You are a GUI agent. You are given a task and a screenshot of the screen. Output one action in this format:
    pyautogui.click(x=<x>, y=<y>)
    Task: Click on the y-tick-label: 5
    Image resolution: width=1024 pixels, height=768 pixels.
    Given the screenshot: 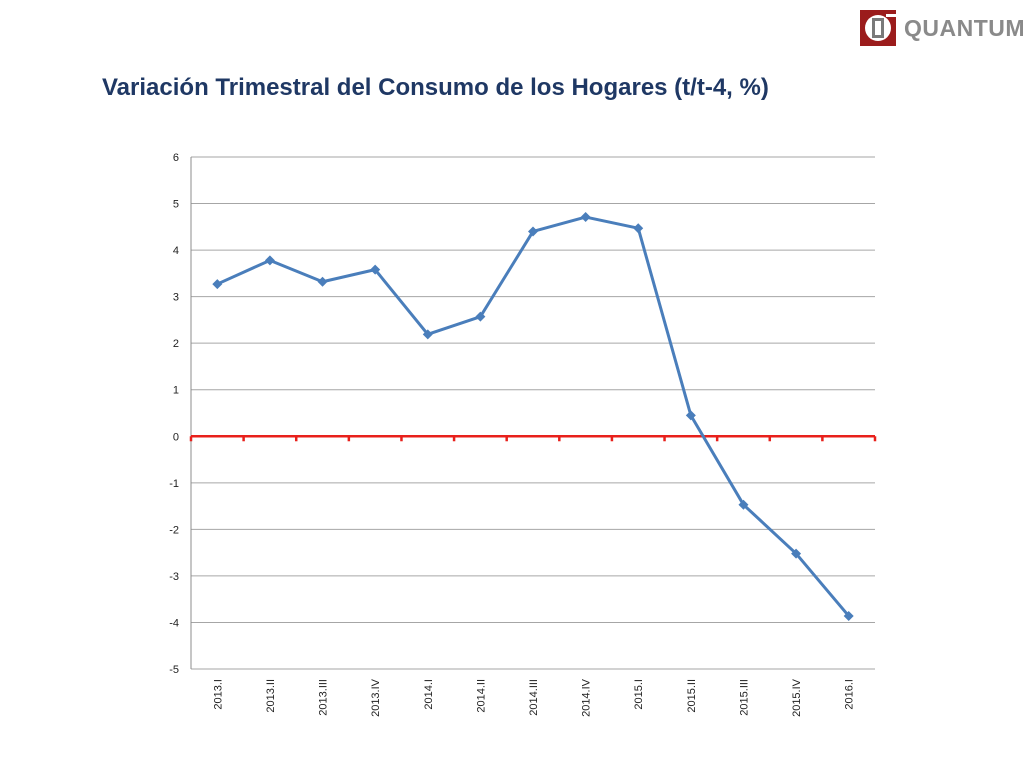 What is the action you would take?
    pyautogui.click(x=176, y=205)
    